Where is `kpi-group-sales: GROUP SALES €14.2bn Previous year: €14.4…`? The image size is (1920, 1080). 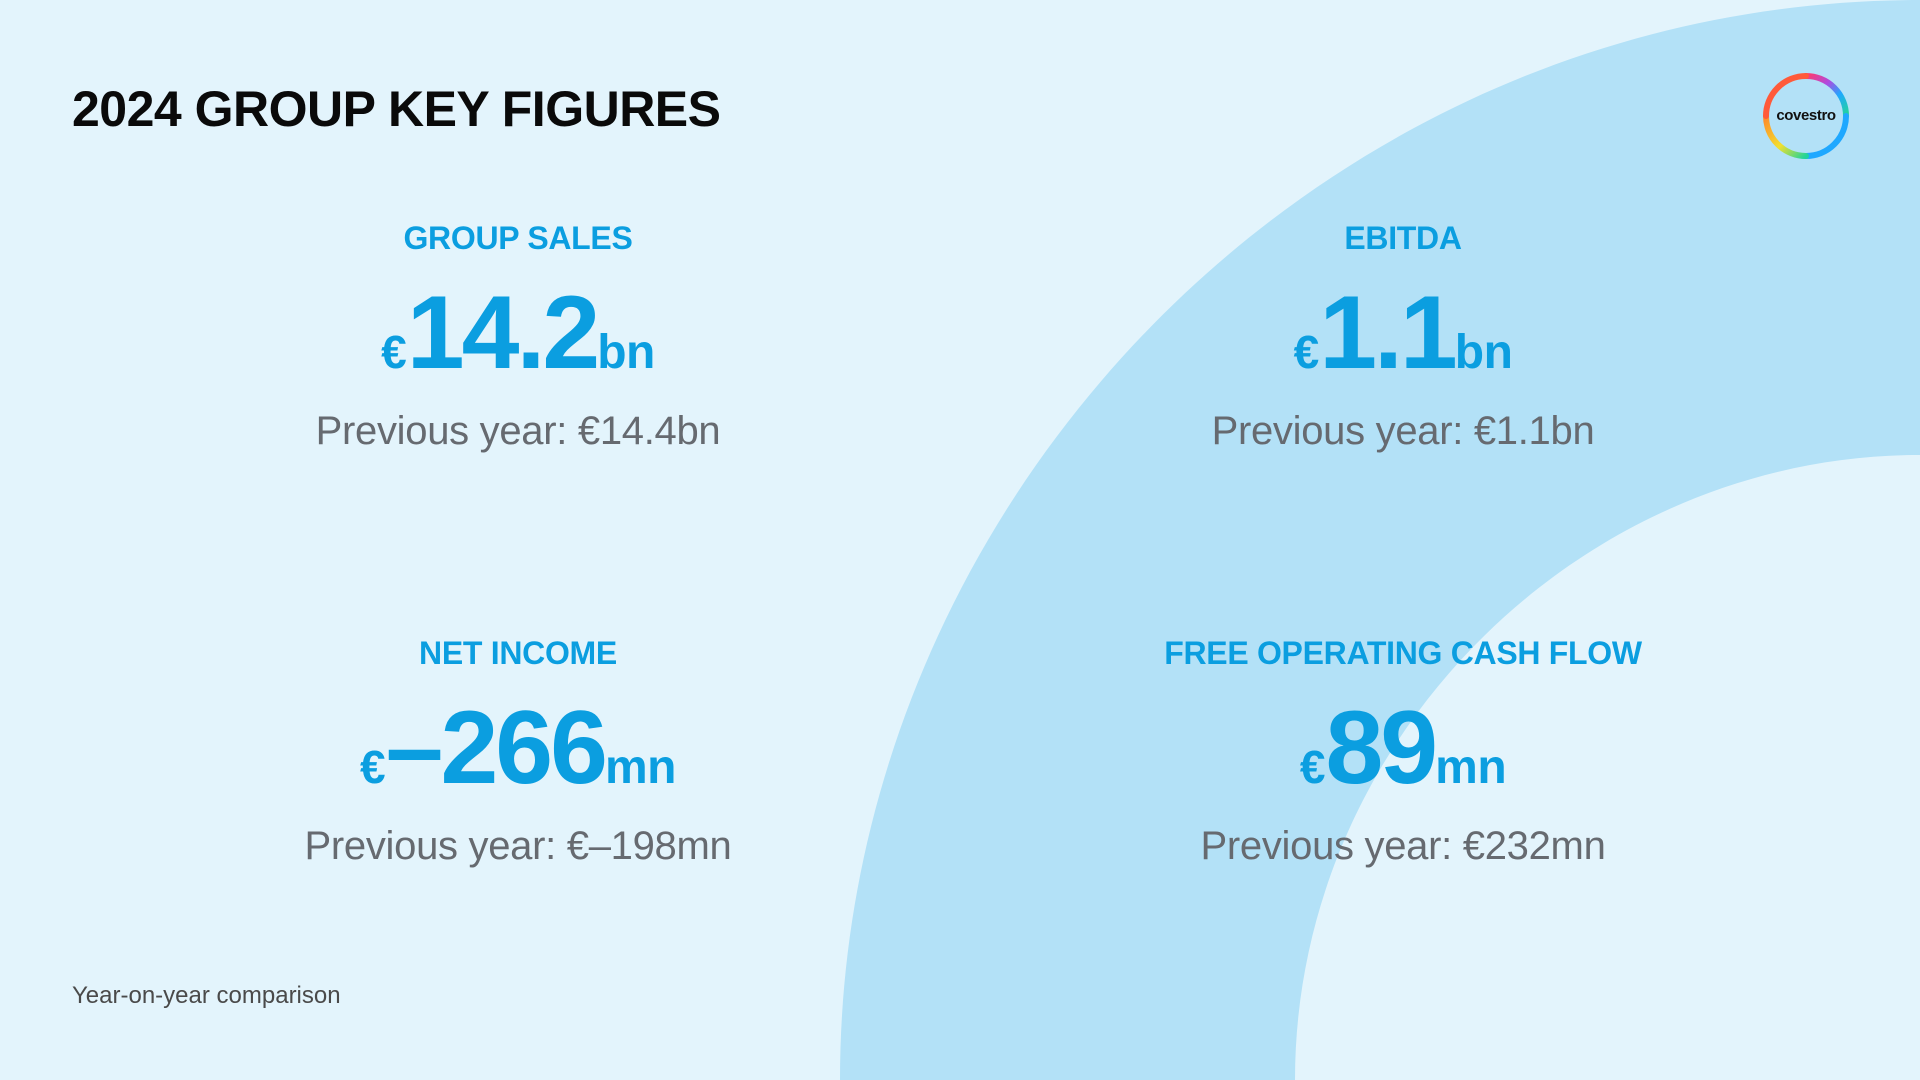 kpi-group-sales: GROUP SALES €14.2bn Previous year: €14.4… is located at coordinates (518, 337).